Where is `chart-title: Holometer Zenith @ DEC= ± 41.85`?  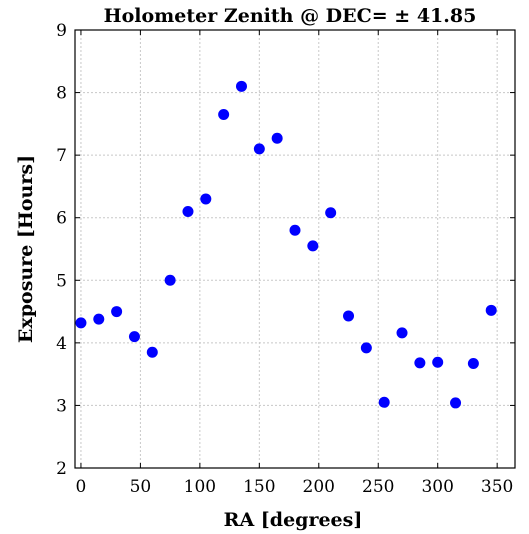
chart-title: Holometer Zenith @ DEC= ± 41.85 is located at coordinates (290, 16).